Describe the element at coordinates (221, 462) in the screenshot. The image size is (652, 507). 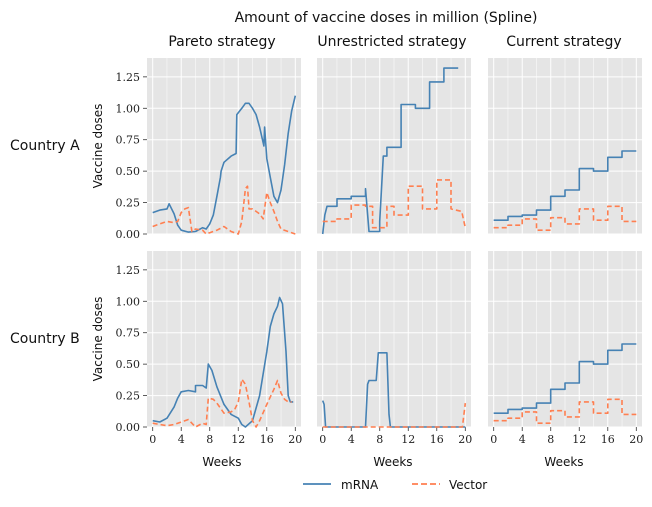
I see `x-axis-label-pareto: Weeks` at that location.